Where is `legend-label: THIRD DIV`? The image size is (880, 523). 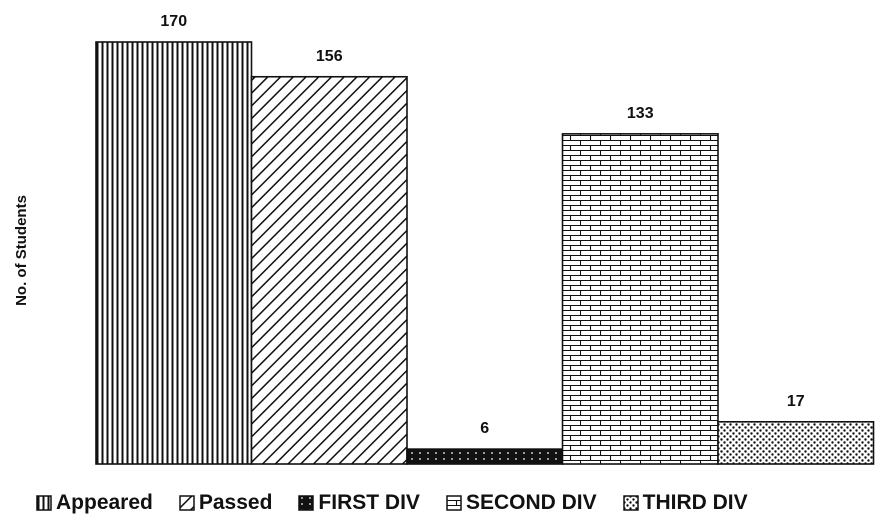 legend-label: THIRD DIV is located at coordinates (695, 502).